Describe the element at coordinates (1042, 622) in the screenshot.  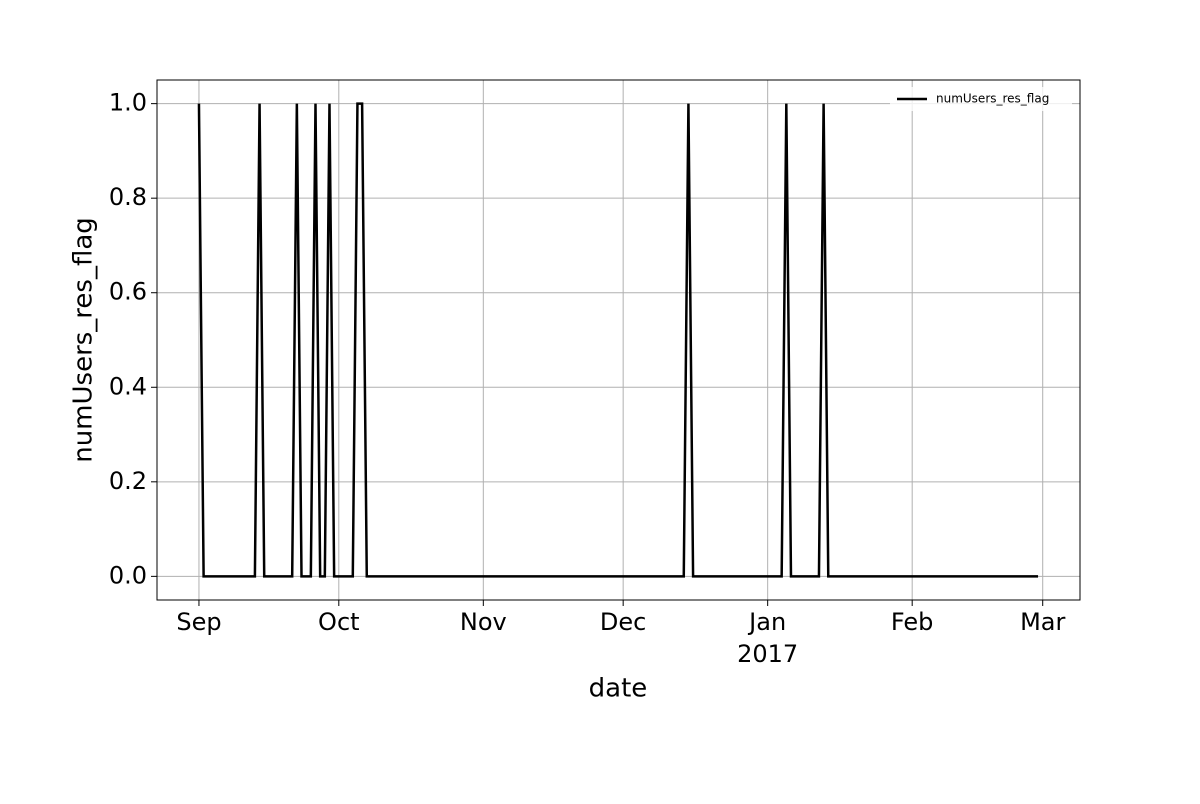
I see `x-tick-label: Mar` at that location.